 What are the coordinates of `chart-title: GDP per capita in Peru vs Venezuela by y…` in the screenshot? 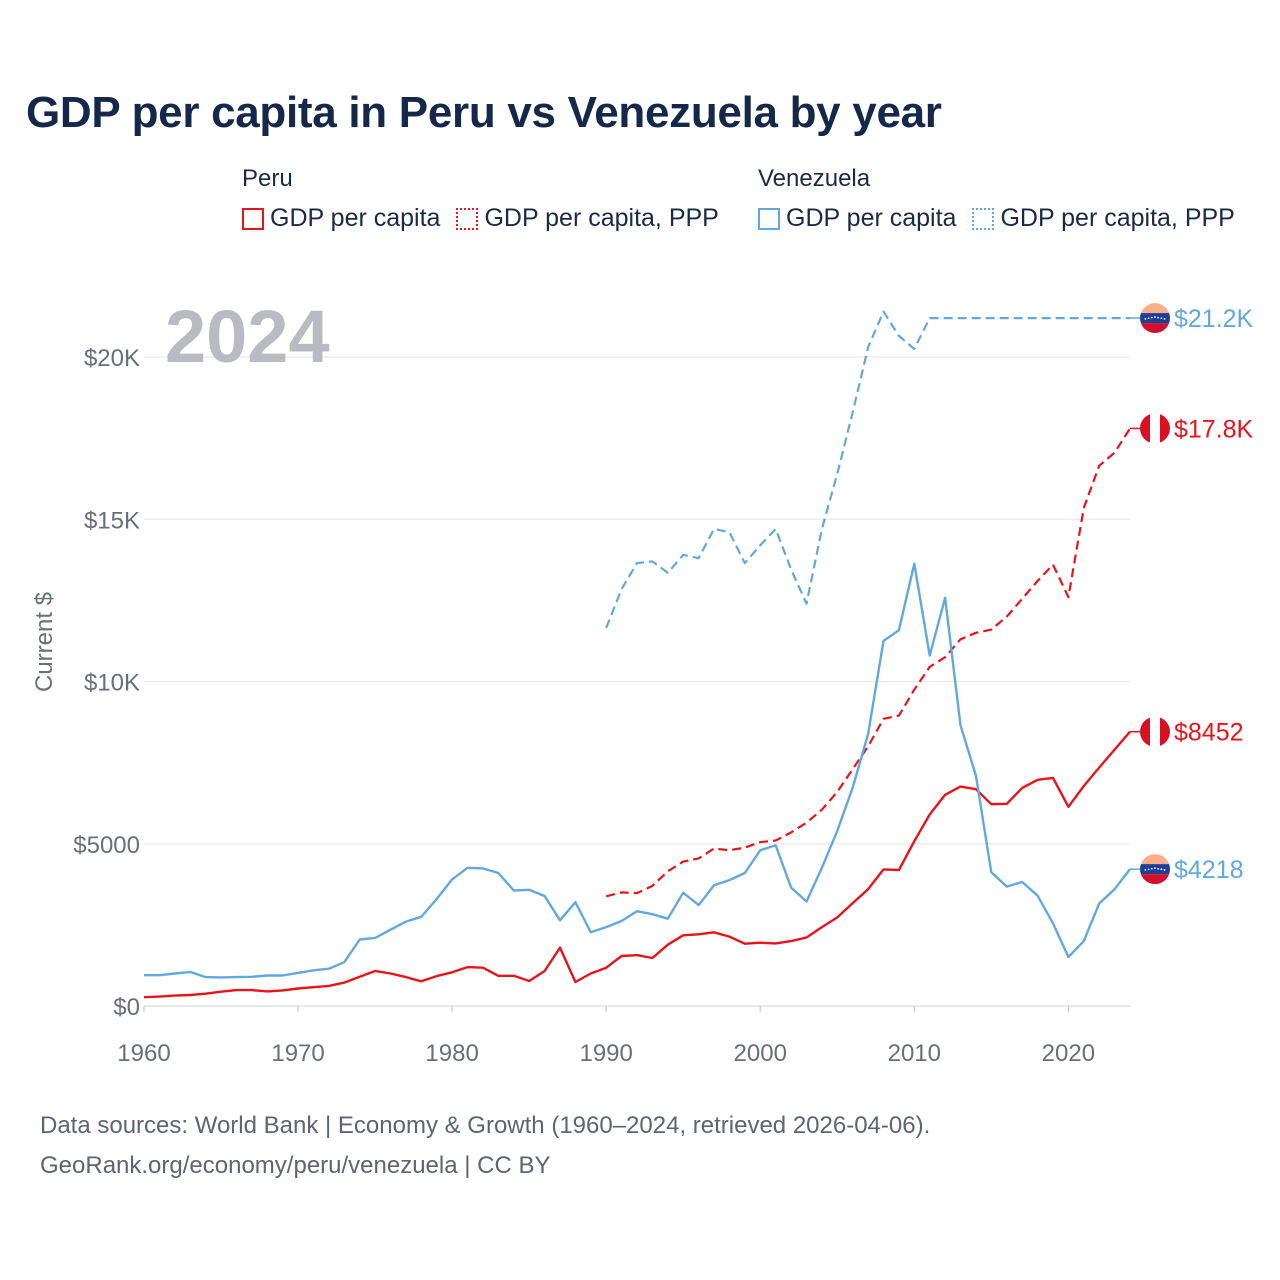 It's located at (484, 112).